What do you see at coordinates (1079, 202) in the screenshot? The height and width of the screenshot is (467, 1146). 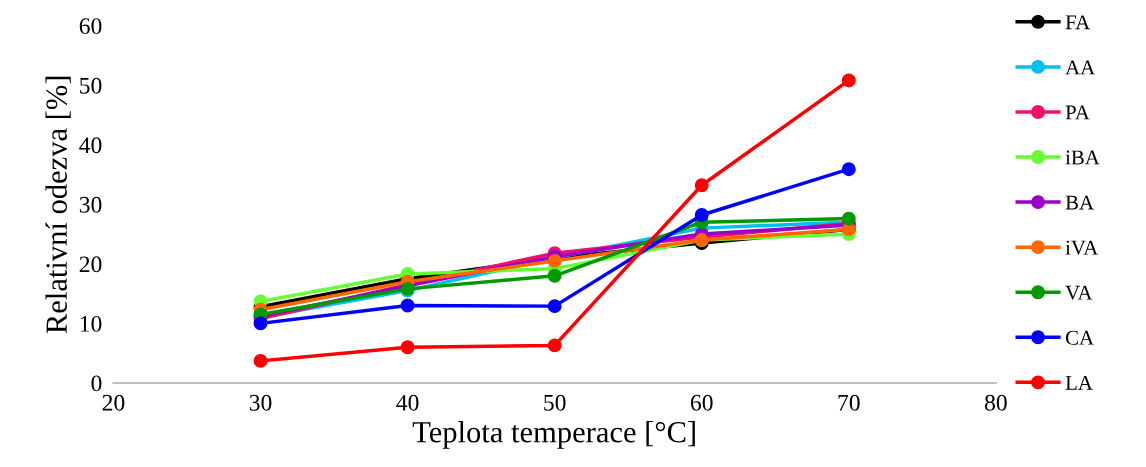 I see `legend-label: BA` at bounding box center [1079, 202].